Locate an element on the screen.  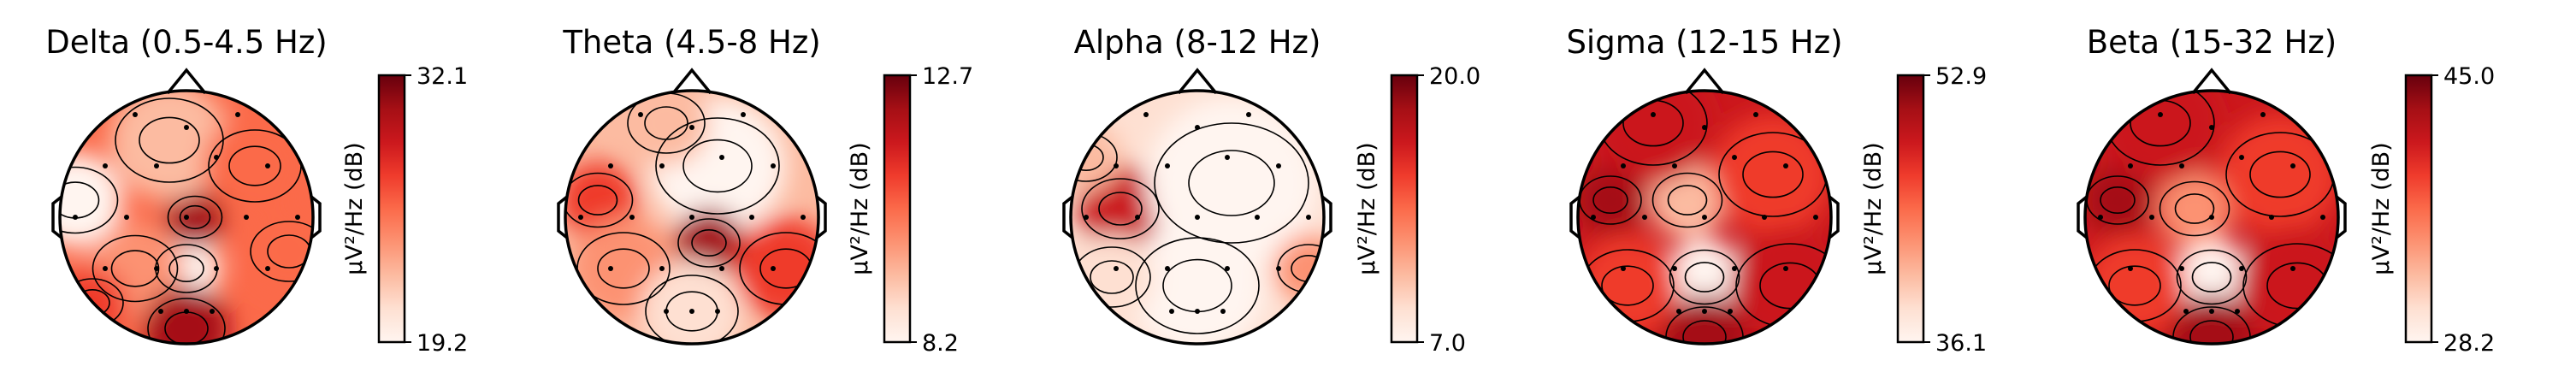
topomap-panel: Alpha (8-12 Hz) 20.0 7.0 µV²/Hz (dB) is located at coordinates (1271, 190).